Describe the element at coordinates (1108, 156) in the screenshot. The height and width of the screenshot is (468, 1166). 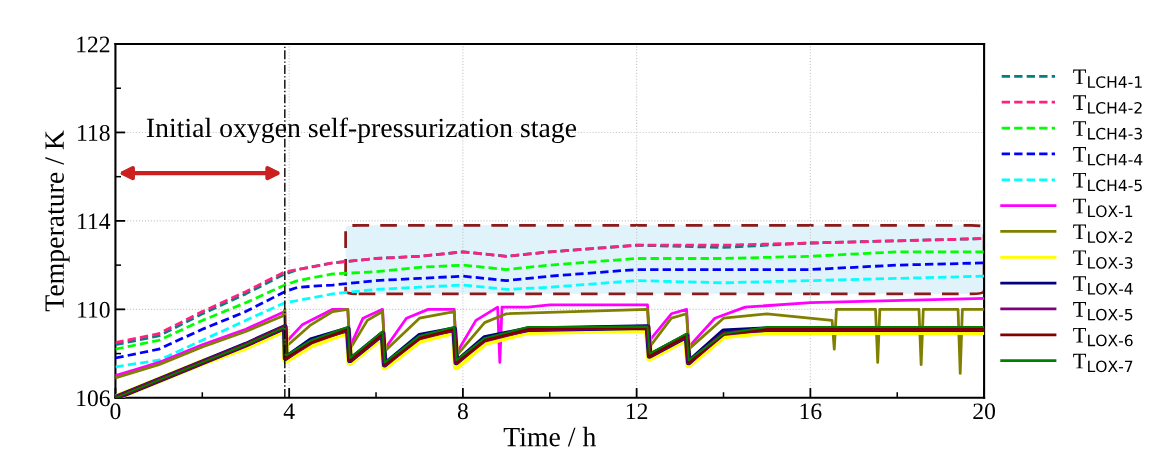
I see `legend-label: T$_{LCH4-4}$` at that location.